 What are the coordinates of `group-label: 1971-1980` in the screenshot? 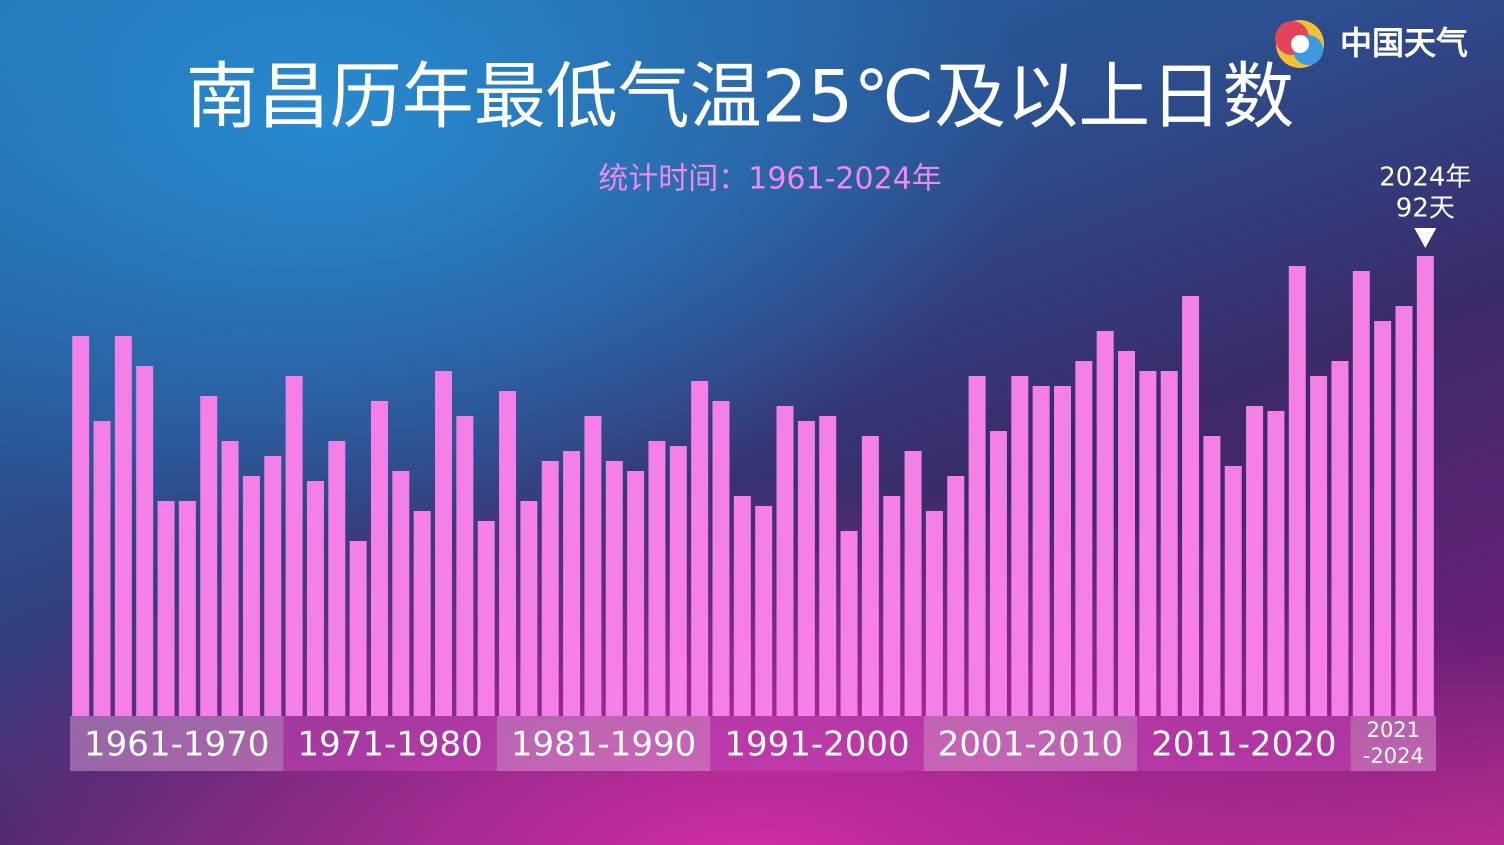 It's located at (389, 745).